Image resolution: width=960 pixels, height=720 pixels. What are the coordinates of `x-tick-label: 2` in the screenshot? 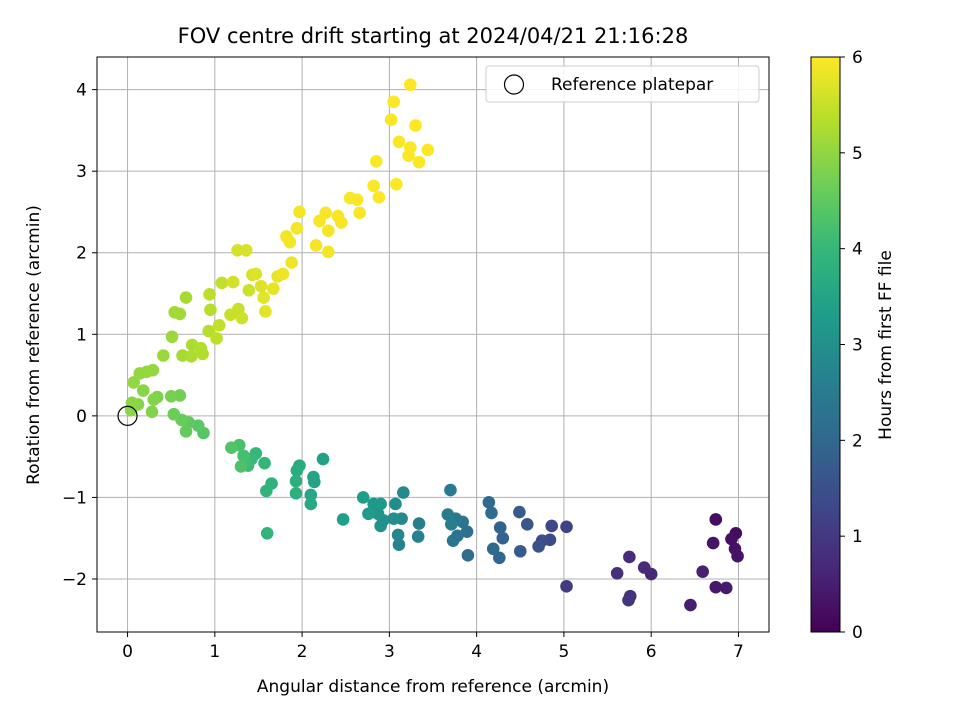 It's located at (302, 652).